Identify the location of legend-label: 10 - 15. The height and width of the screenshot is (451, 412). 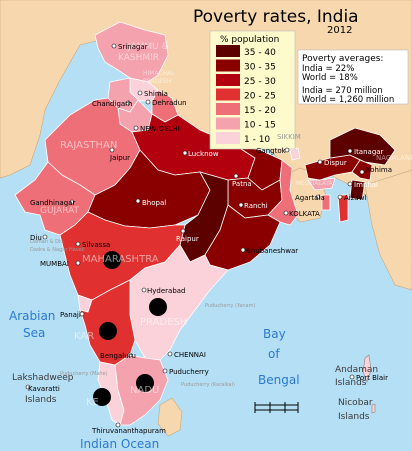
(260, 126).